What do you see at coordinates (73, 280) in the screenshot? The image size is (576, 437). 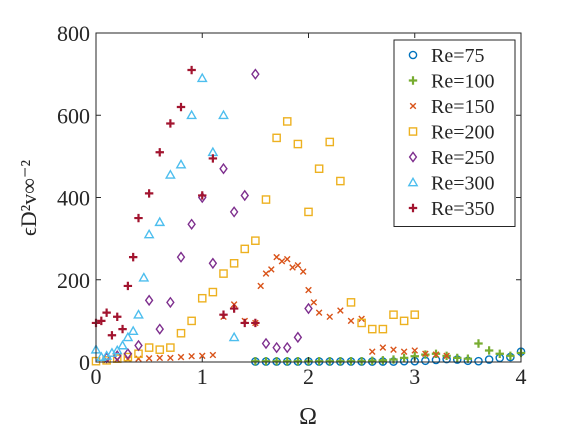 I see `y-tick-label: 200` at bounding box center [73, 280].